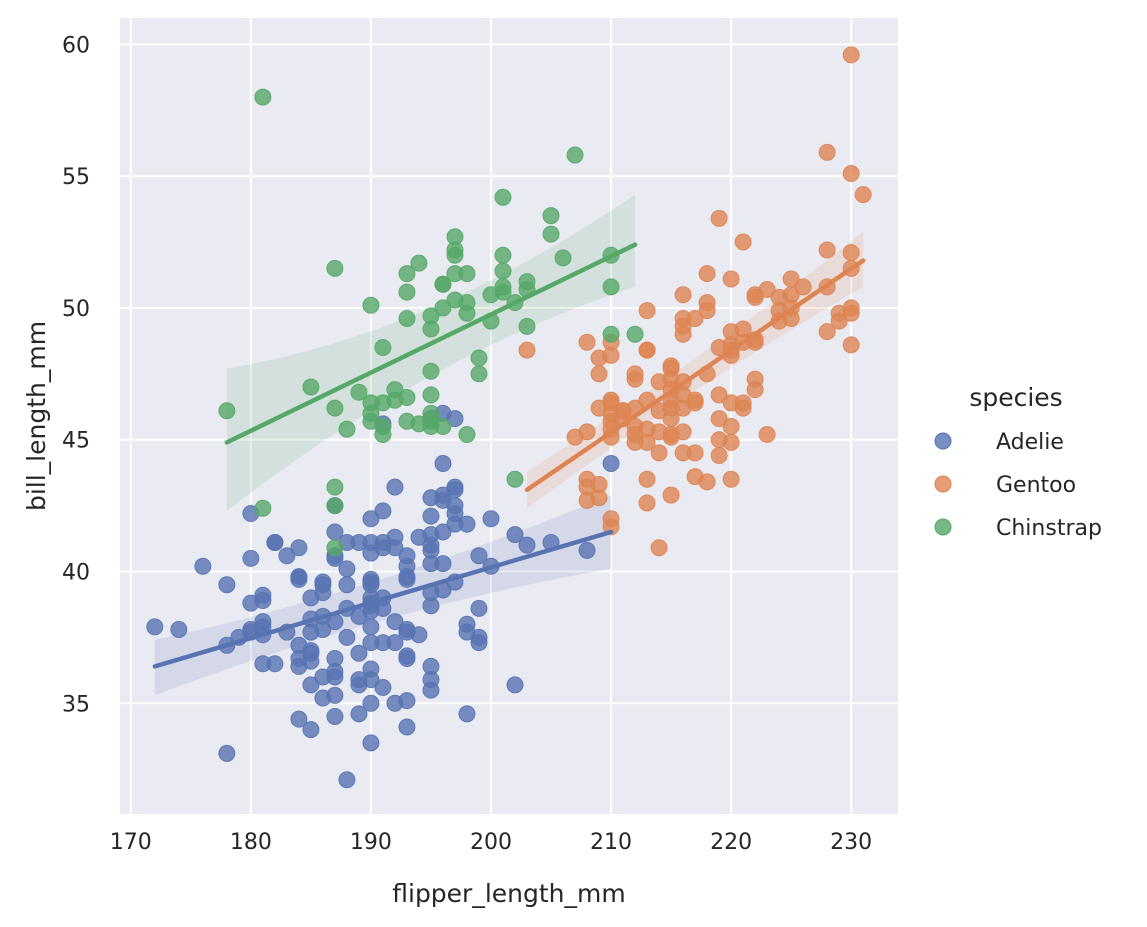 The width and height of the screenshot is (1147, 927). I want to click on x-tick-label: 200, so click(491, 842).